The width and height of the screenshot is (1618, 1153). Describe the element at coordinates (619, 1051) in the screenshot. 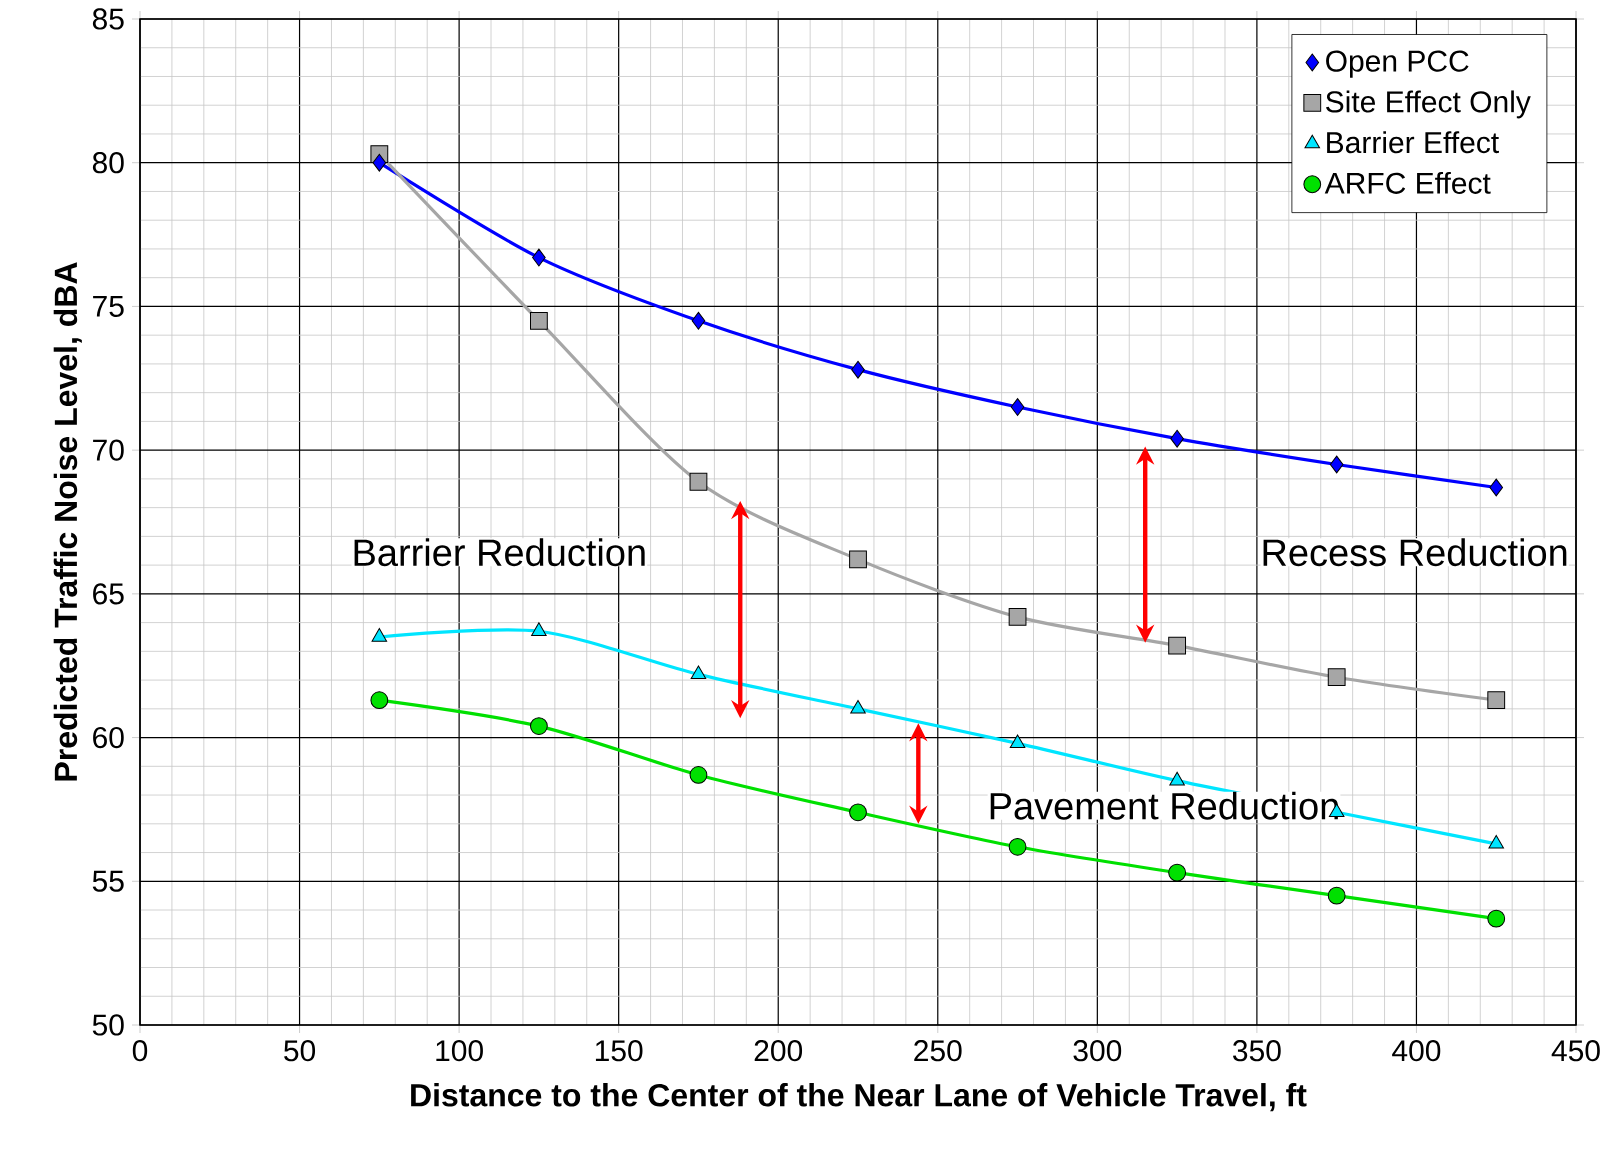

I see `x-tick-label: 150` at that location.